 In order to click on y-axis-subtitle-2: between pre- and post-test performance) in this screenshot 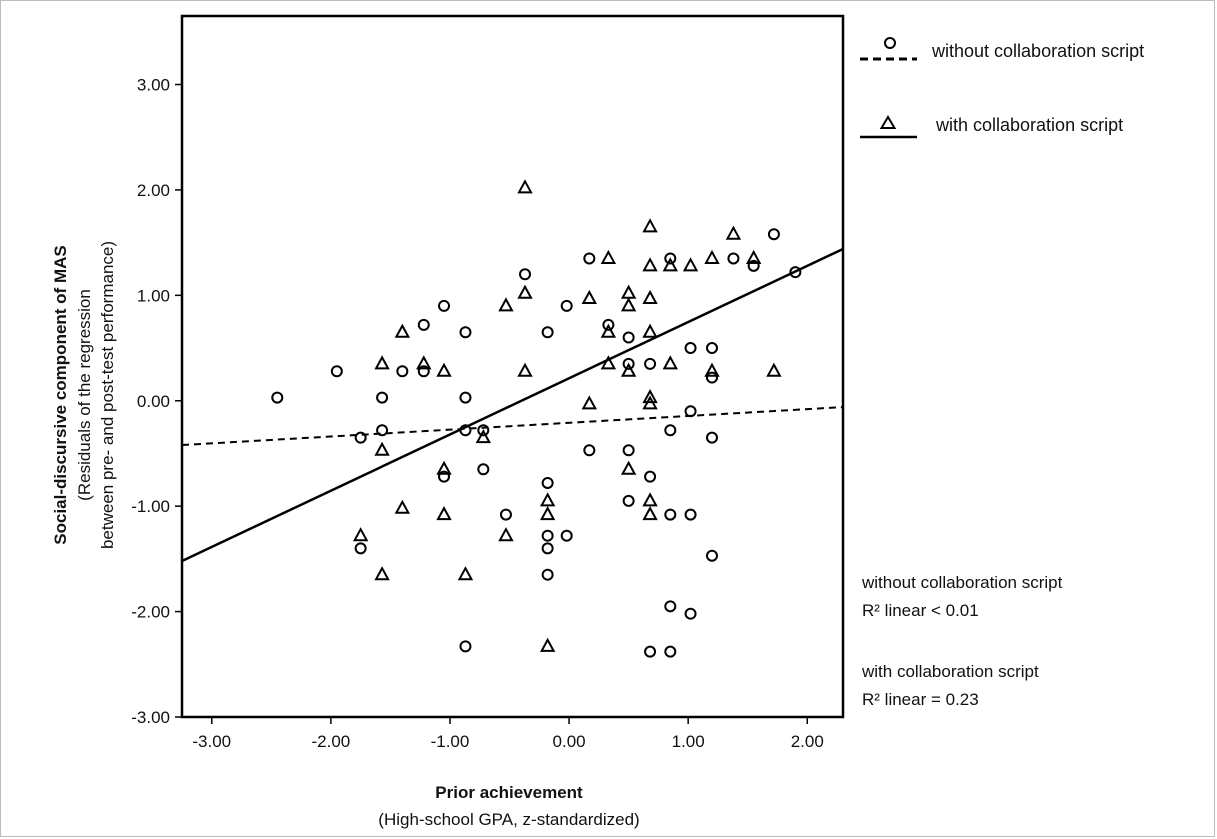, I will do `click(107, 395)`.